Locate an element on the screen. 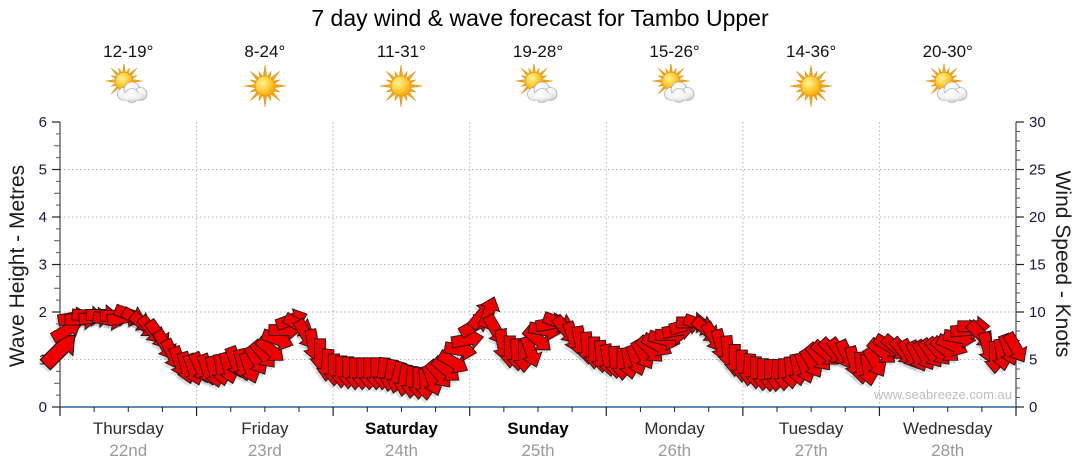 This screenshot has width=1080, height=475. right-axis-title: Wind Speed - Knots is located at coordinates (1062, 264).